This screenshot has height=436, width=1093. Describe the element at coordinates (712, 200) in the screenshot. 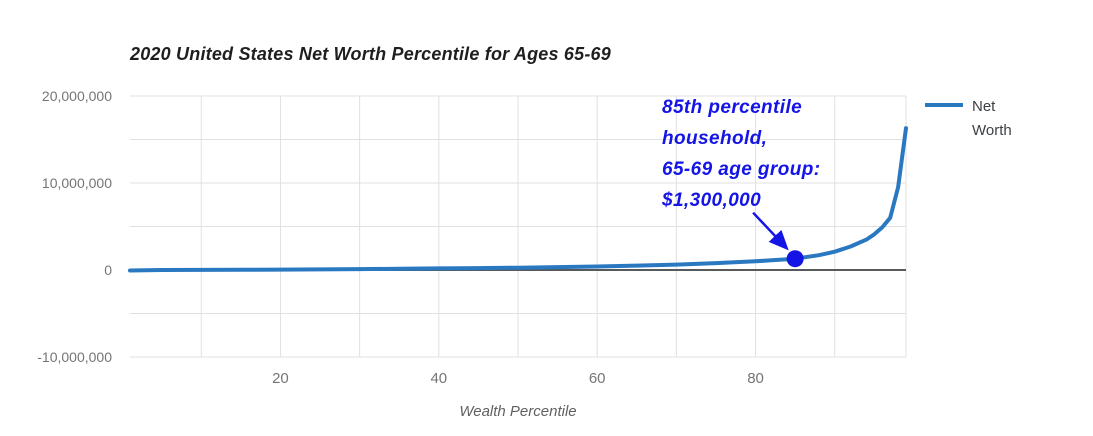

I see `annotation-line: $1,300,000` at that location.